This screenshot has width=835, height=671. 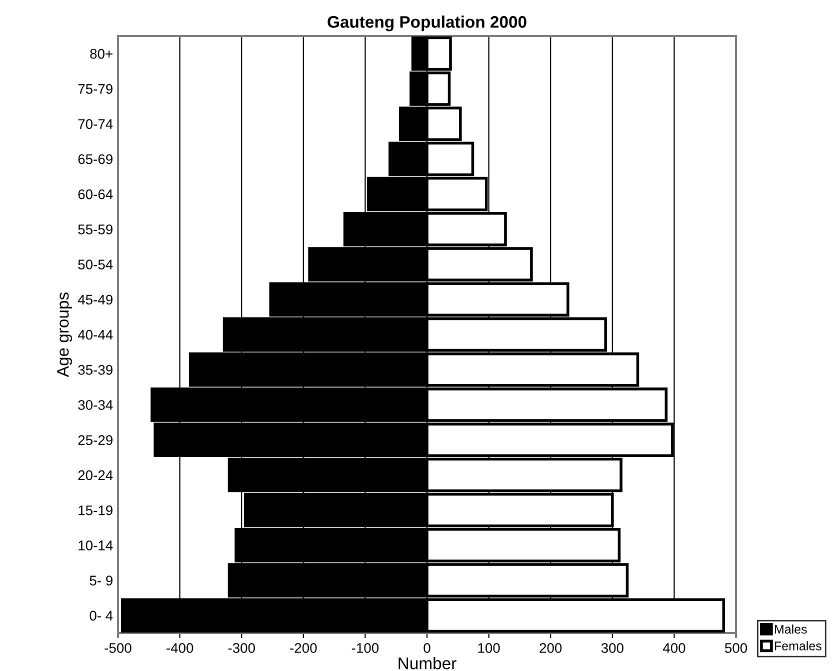 I want to click on y-tick-label: 30-34, so click(x=95, y=405).